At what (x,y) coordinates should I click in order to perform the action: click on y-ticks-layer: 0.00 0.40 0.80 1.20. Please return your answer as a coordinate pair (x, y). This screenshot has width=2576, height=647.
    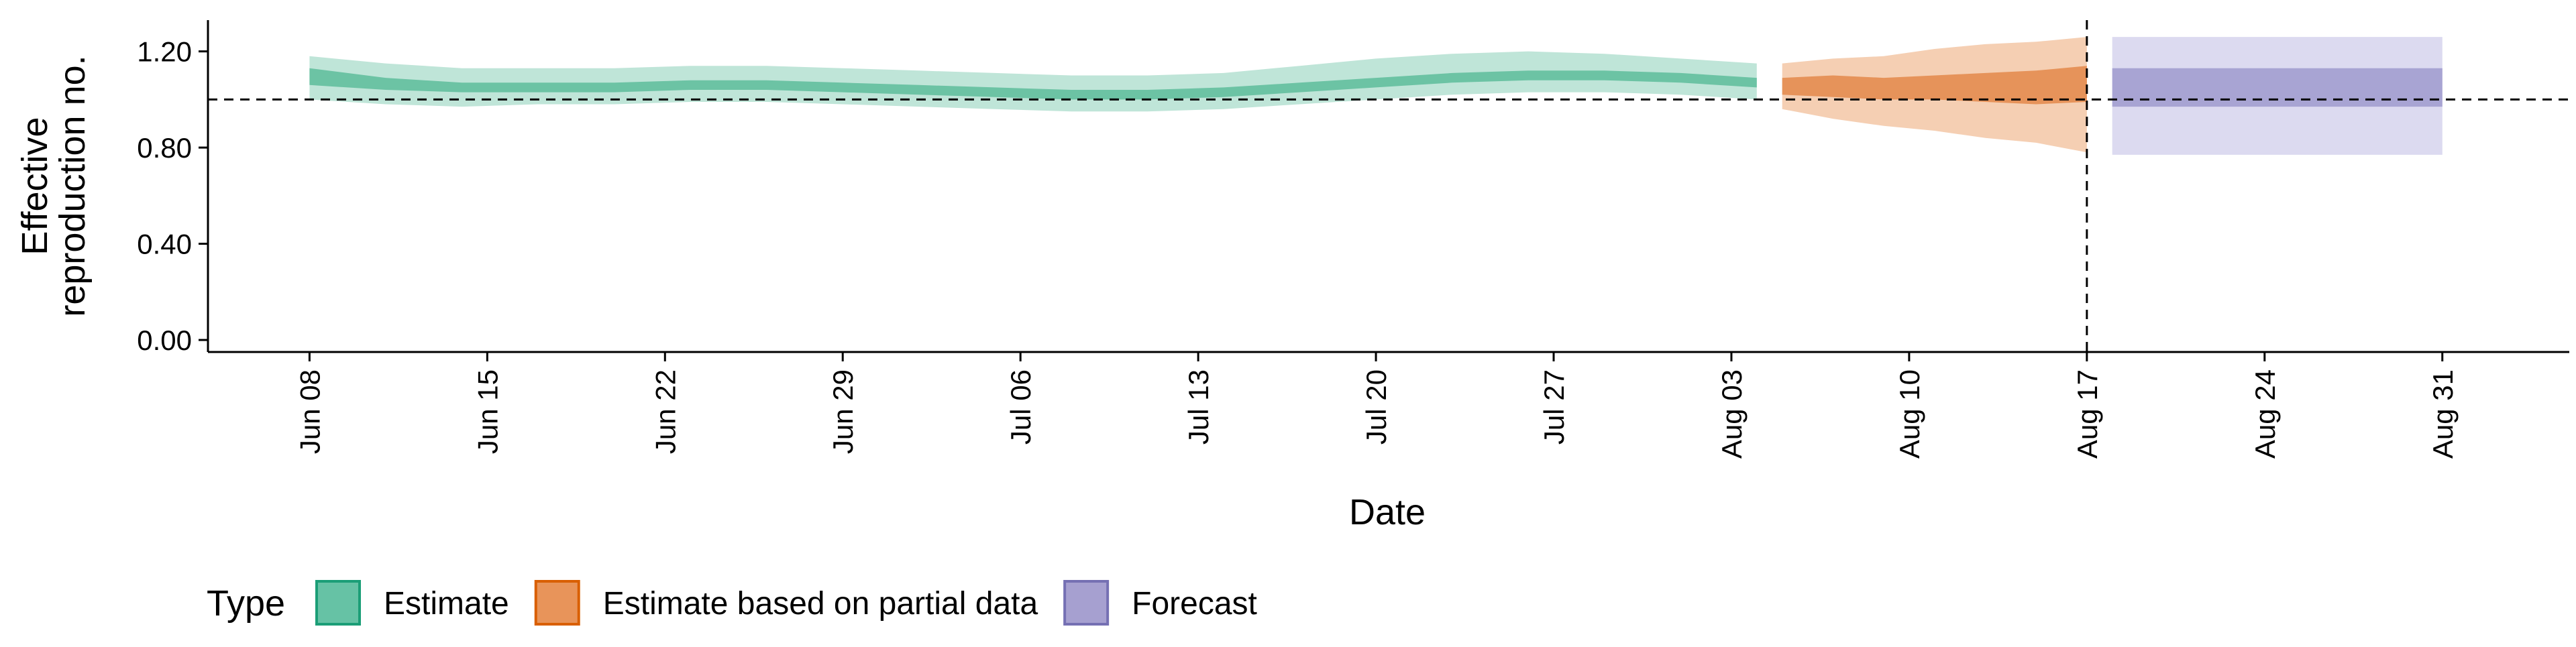
    Looking at the image, I should click on (172, 196).